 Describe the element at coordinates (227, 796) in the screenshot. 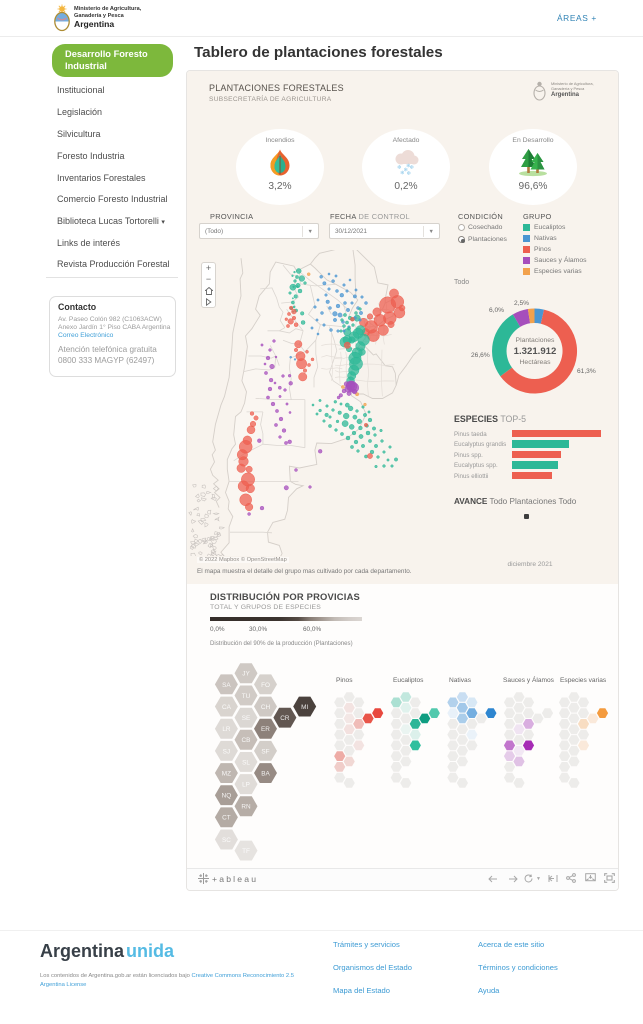

I see `svg-text: NQ` at that location.